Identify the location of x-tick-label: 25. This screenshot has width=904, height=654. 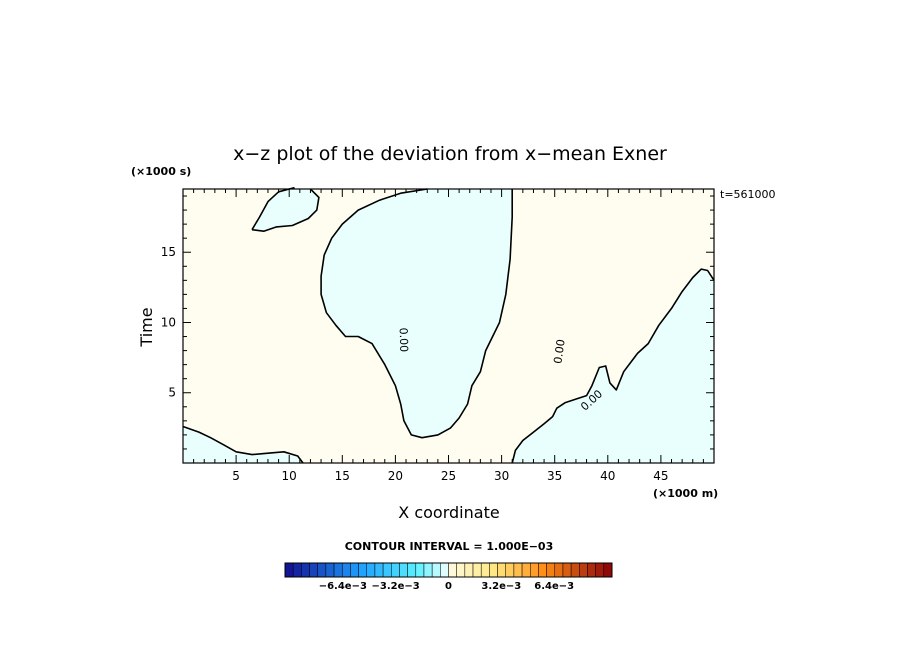
(448, 476).